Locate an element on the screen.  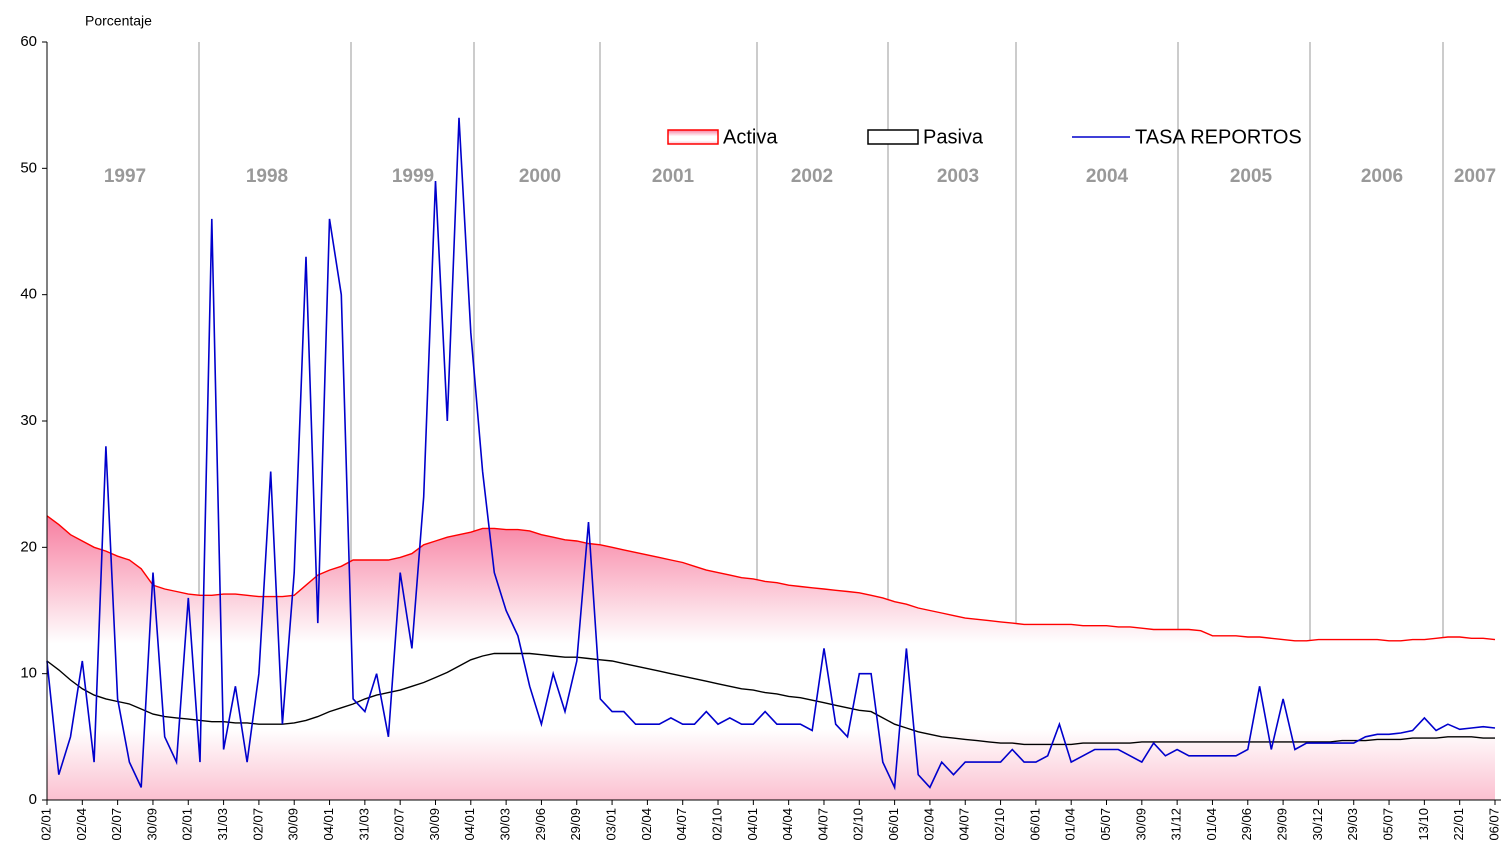
year-label: 1998 is located at coordinates (267, 176).